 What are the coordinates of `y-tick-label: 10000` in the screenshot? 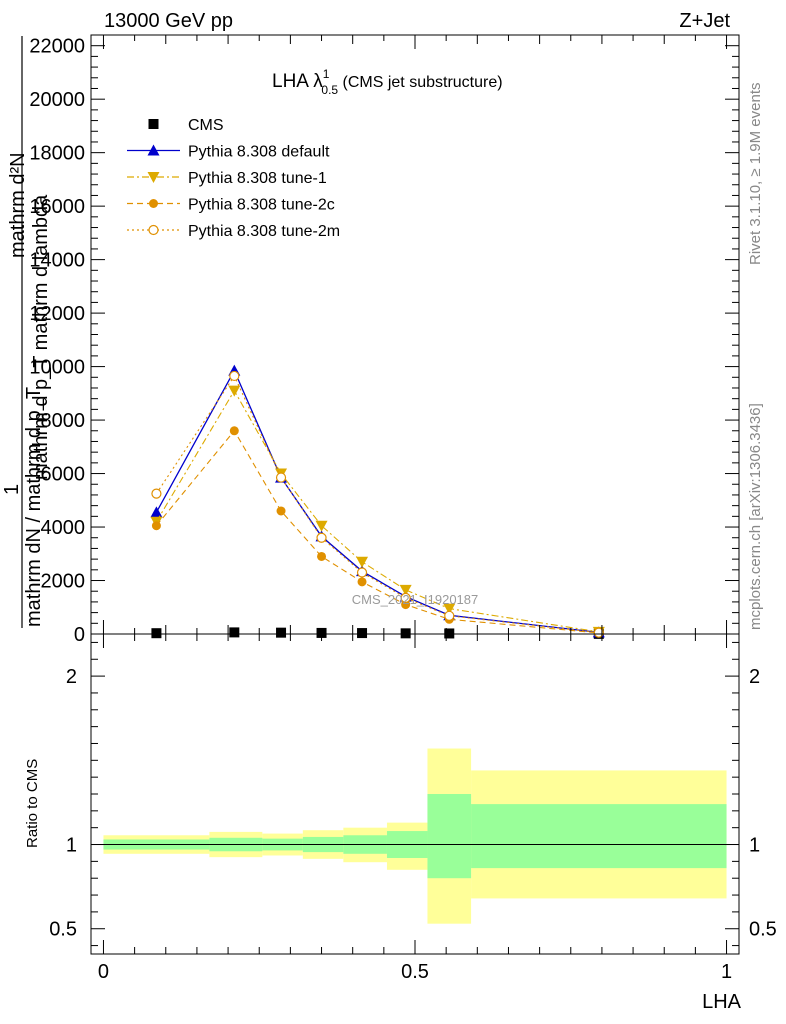 It's located at (57, 368).